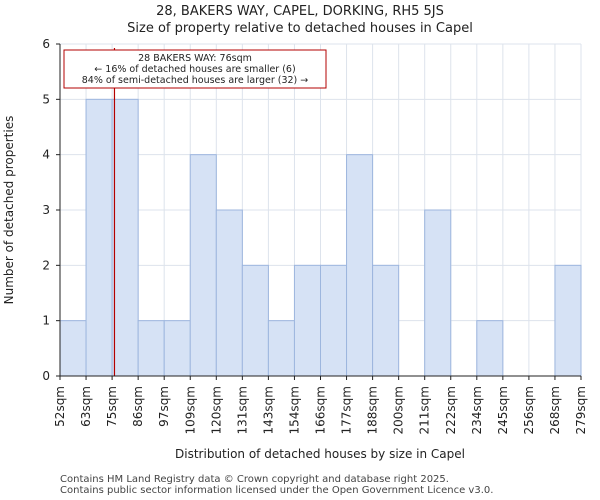 Image resolution: width=600 pixels, height=500 pixels. What do you see at coordinates (99, 237) in the screenshot?
I see `bar-63sqm` at bounding box center [99, 237].